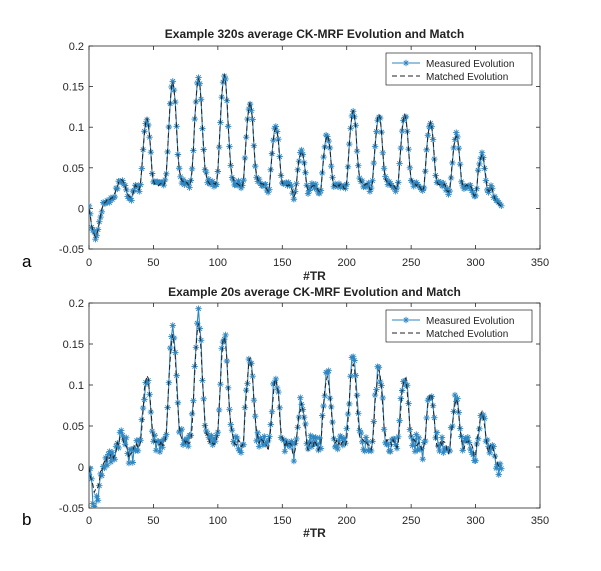 This screenshot has width=601, height=571. What do you see at coordinates (27, 519) in the screenshot?
I see `panel-label-b: b` at bounding box center [27, 519].